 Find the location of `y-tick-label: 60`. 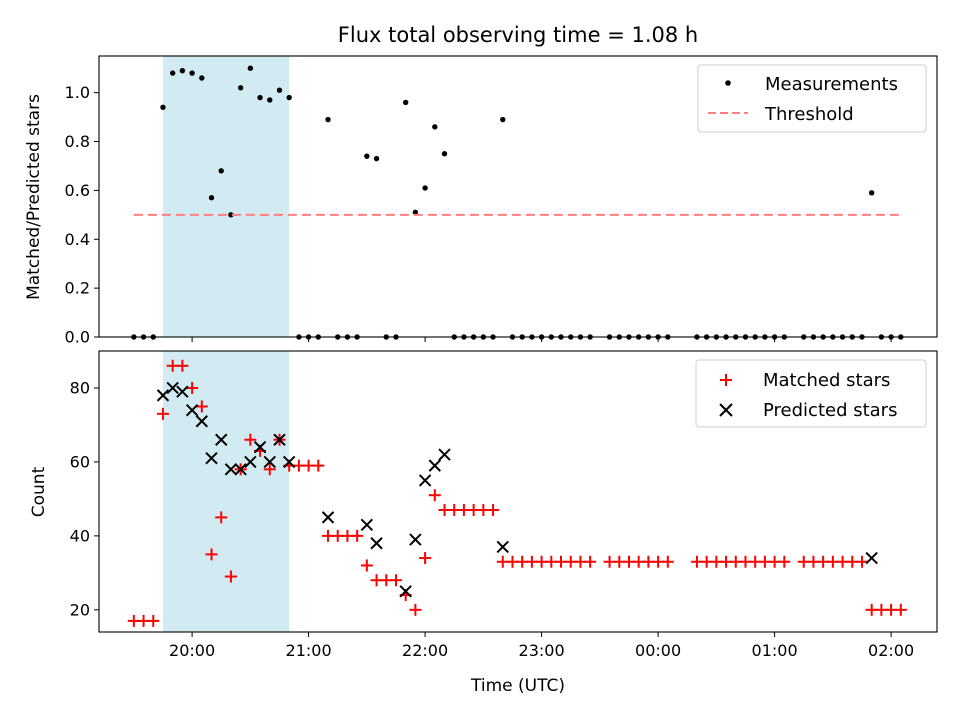

y-tick-label: 60 is located at coordinates (80, 461).